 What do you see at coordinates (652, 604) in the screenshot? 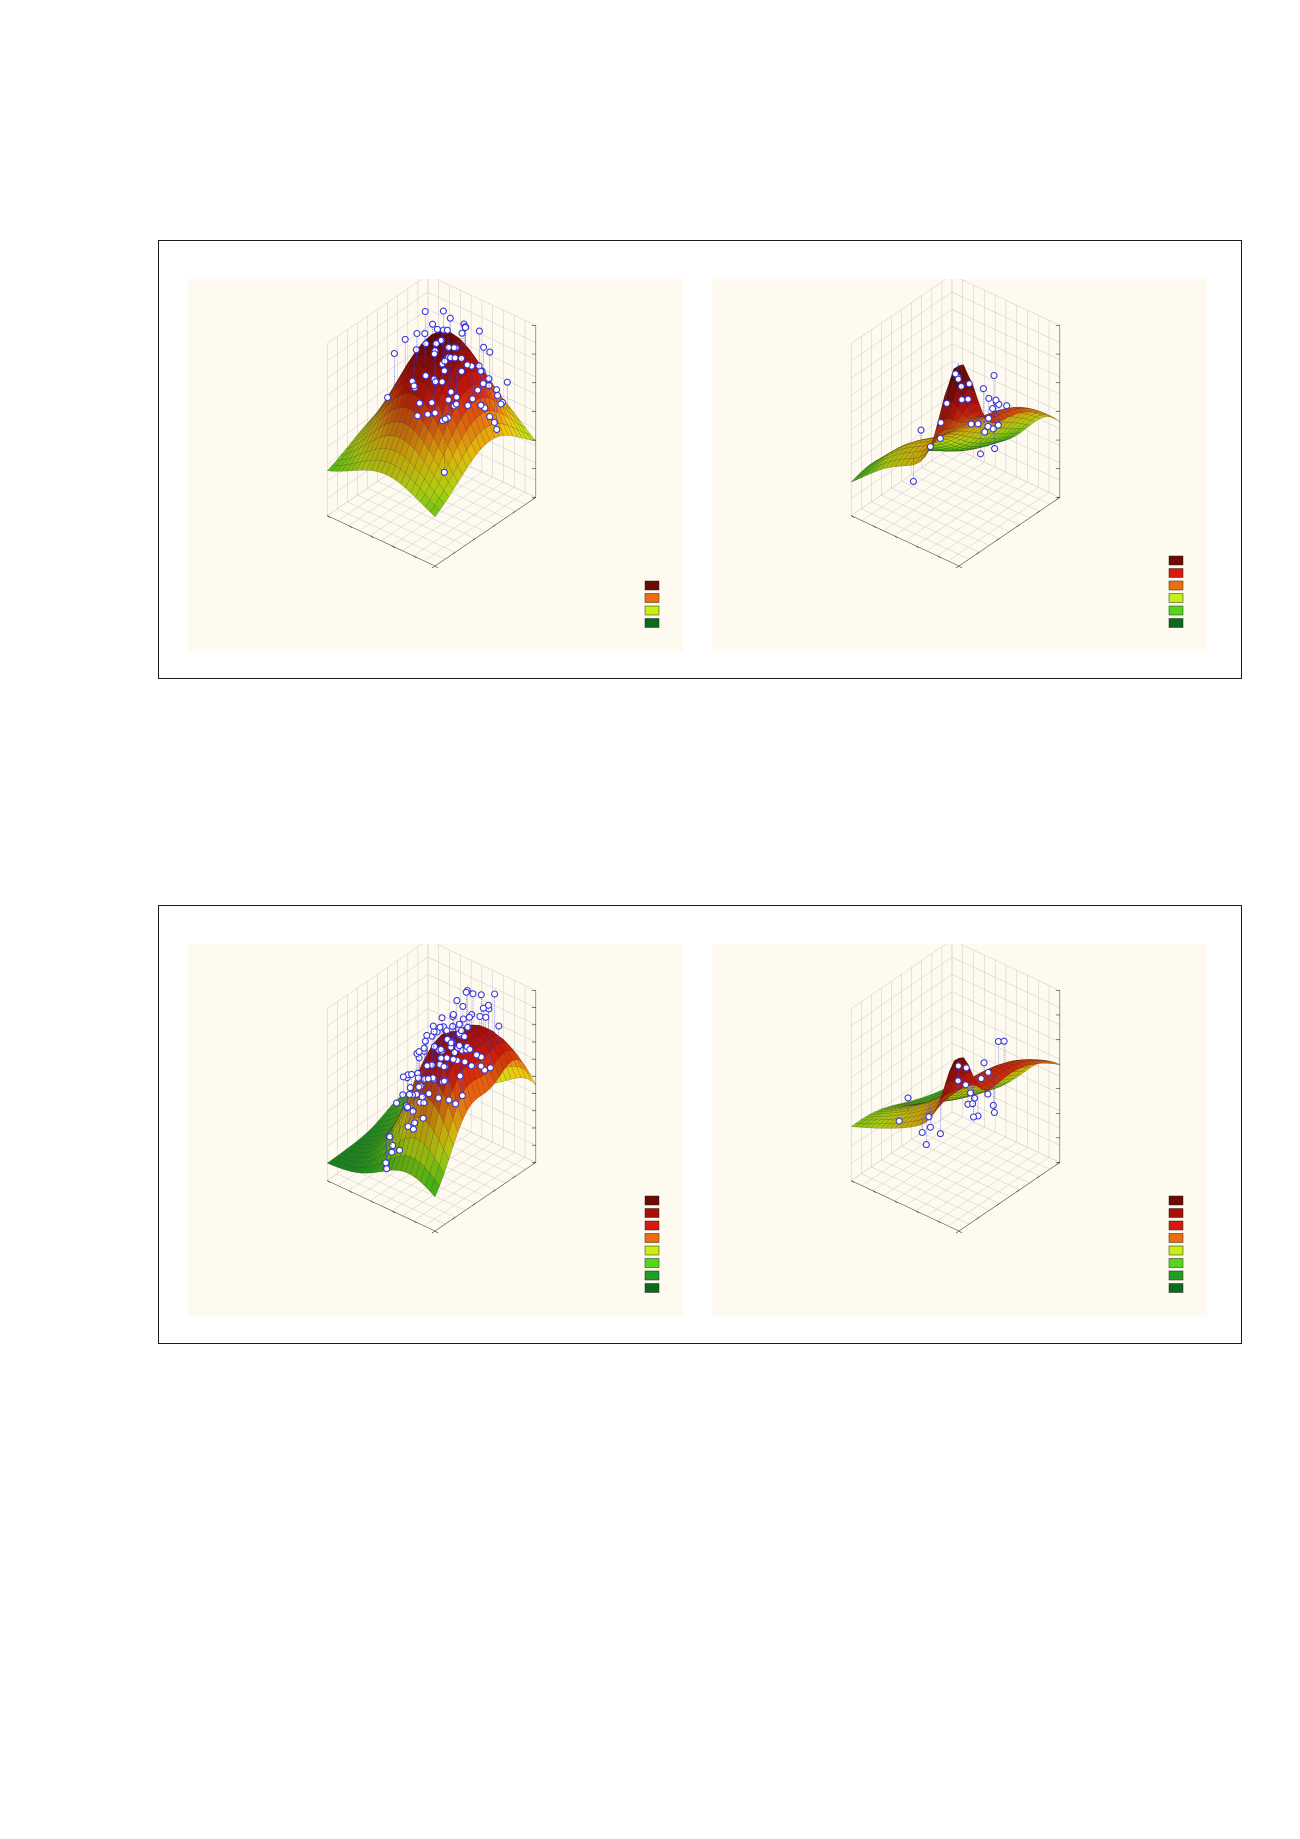
I see `color-legend` at bounding box center [652, 604].